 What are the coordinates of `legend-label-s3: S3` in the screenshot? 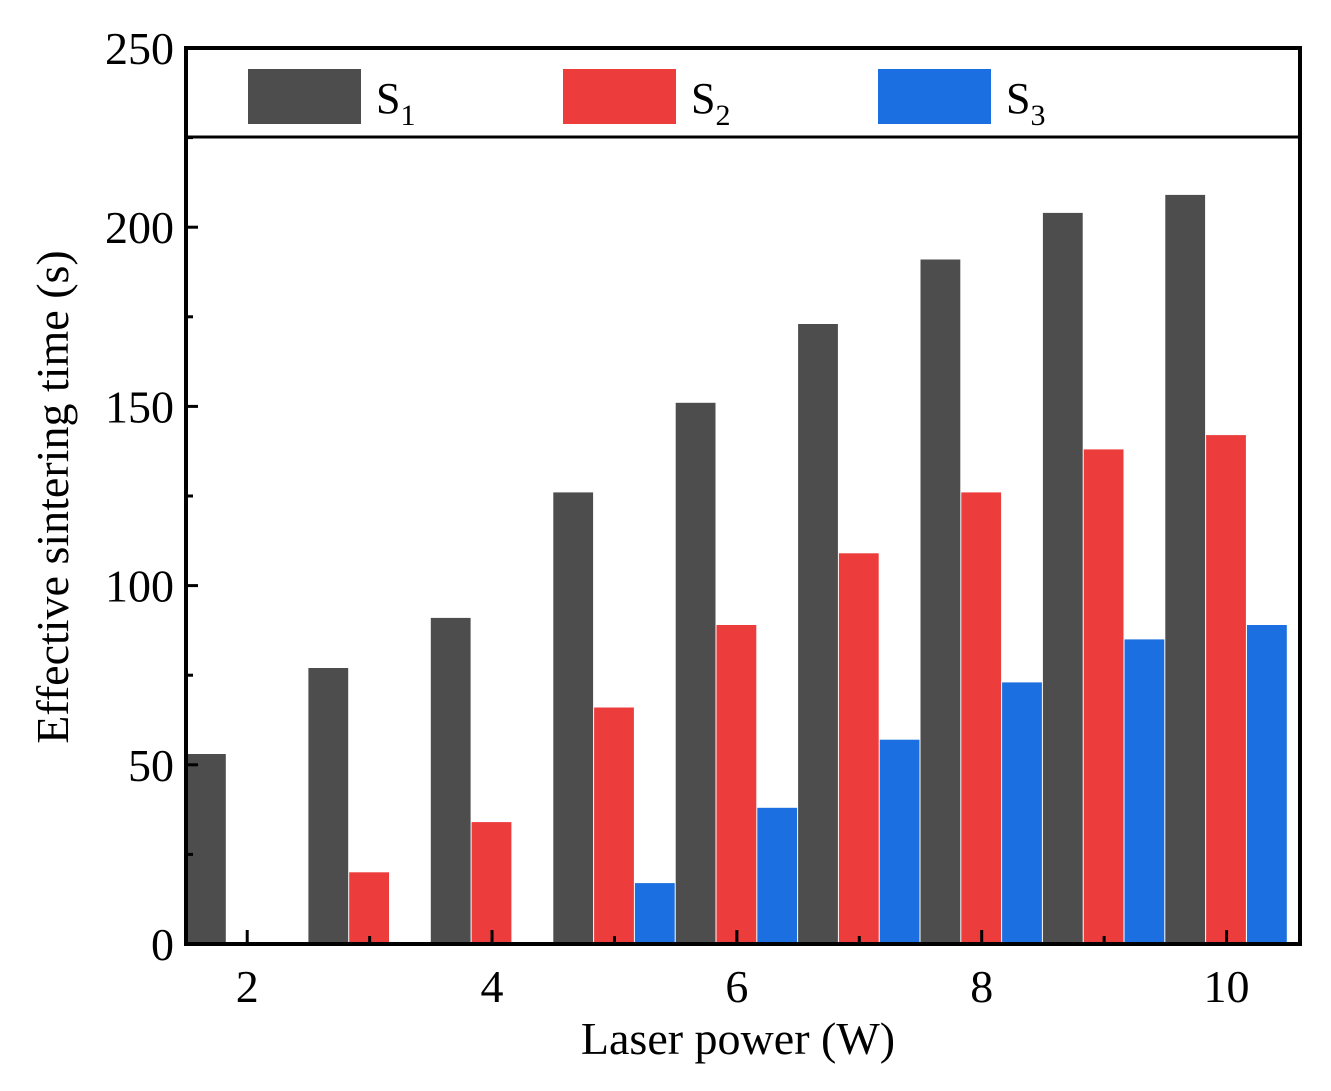 It's located at (1025, 103).